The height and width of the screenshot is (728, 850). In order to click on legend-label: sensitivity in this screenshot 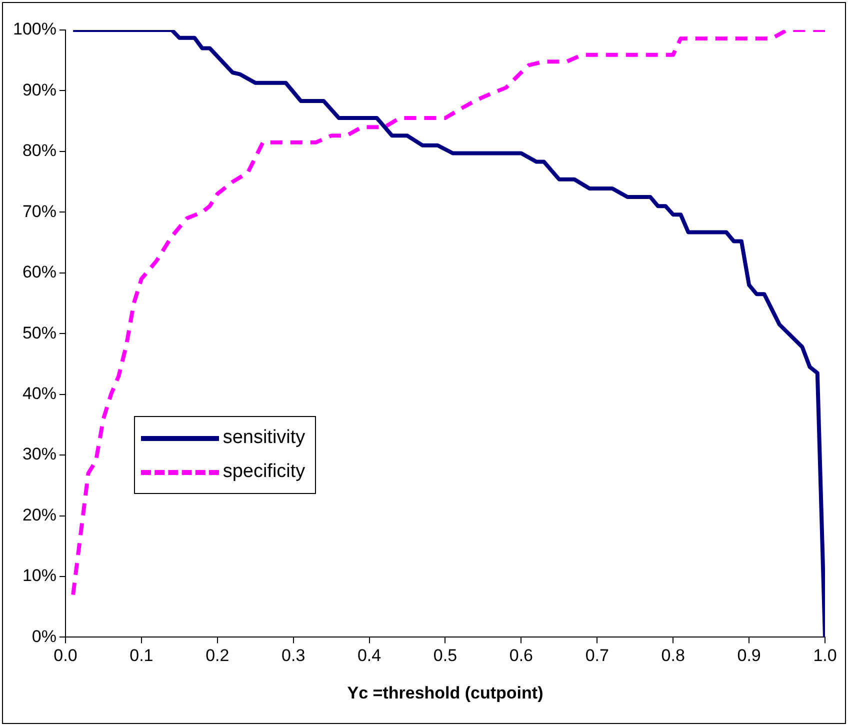, I will do `click(264, 438)`.